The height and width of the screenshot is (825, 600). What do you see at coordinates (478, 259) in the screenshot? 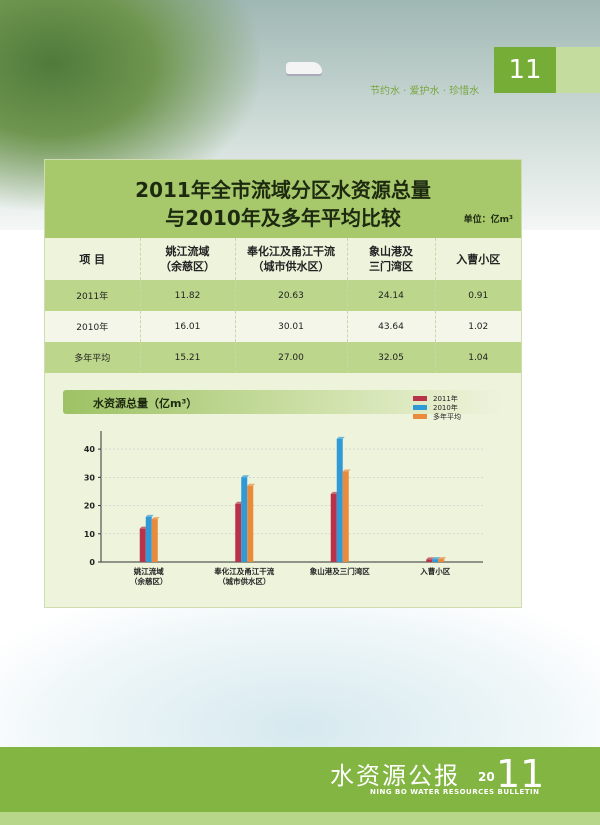
I see `header-cell: 入曹小区` at bounding box center [478, 259].